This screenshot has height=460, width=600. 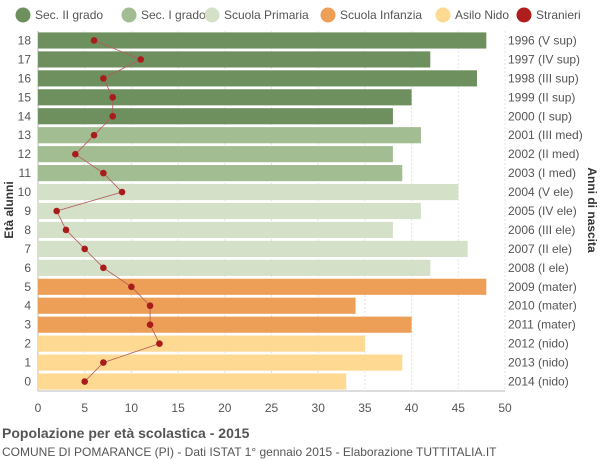 I want to click on birth-year-label-9: 2005 (IV ele), so click(x=542, y=211).